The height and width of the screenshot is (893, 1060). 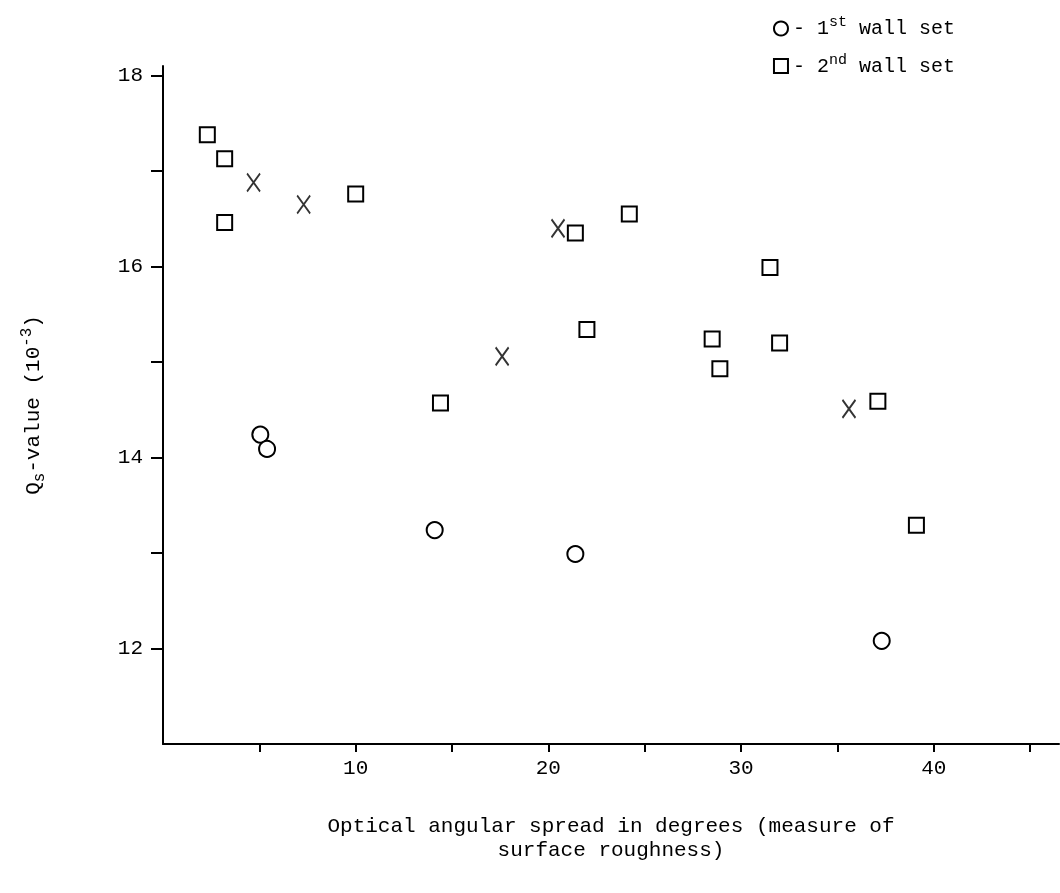 I want to click on x-tick-label: 10, so click(x=356, y=768).